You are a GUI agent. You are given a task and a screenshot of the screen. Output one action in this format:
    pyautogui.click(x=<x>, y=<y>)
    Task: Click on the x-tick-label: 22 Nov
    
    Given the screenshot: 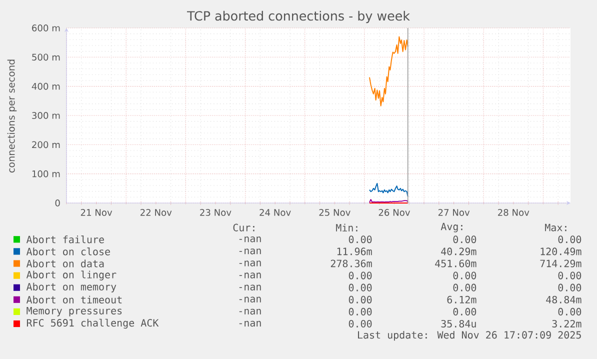 What is the action you would take?
    pyautogui.click(x=156, y=212)
    